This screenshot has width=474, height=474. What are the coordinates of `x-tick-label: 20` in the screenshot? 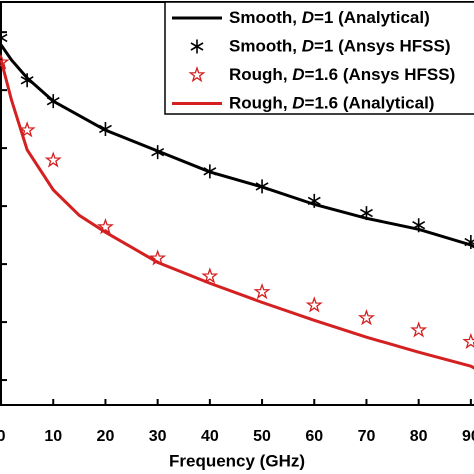 It's located at (106, 436).